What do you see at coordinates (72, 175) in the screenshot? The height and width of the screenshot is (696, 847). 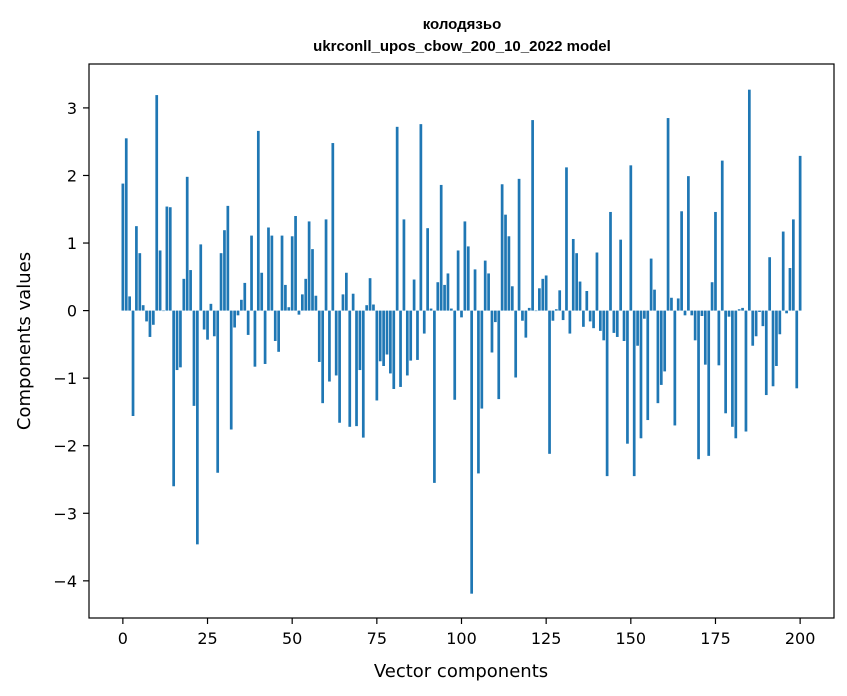 I see `y-tick-label: 2` at bounding box center [72, 175].